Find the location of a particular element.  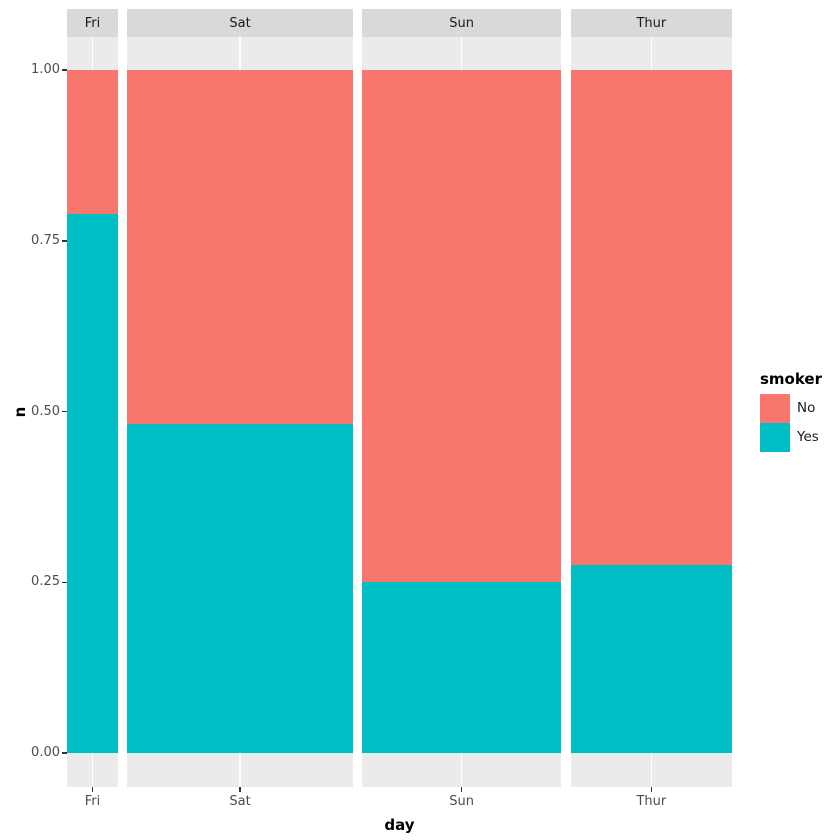

y-tick-label: 0.00 is located at coordinates (45, 752).